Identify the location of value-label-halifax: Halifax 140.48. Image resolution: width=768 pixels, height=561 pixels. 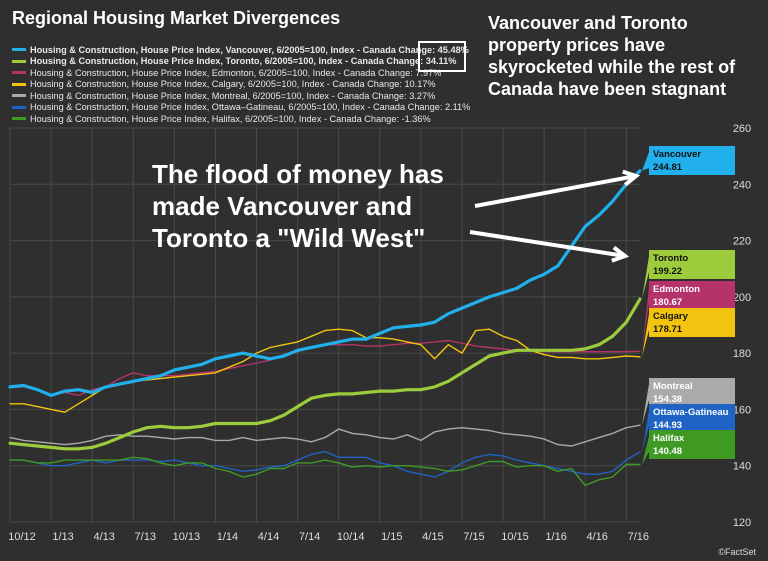
(688, 447).